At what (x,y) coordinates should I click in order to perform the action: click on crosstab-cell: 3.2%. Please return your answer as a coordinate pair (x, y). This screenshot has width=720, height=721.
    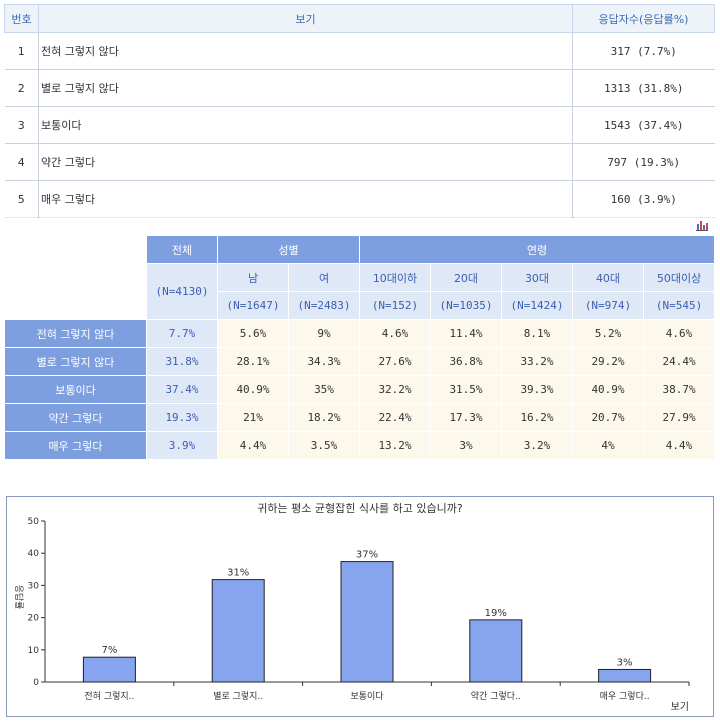
    Looking at the image, I should click on (537, 445).